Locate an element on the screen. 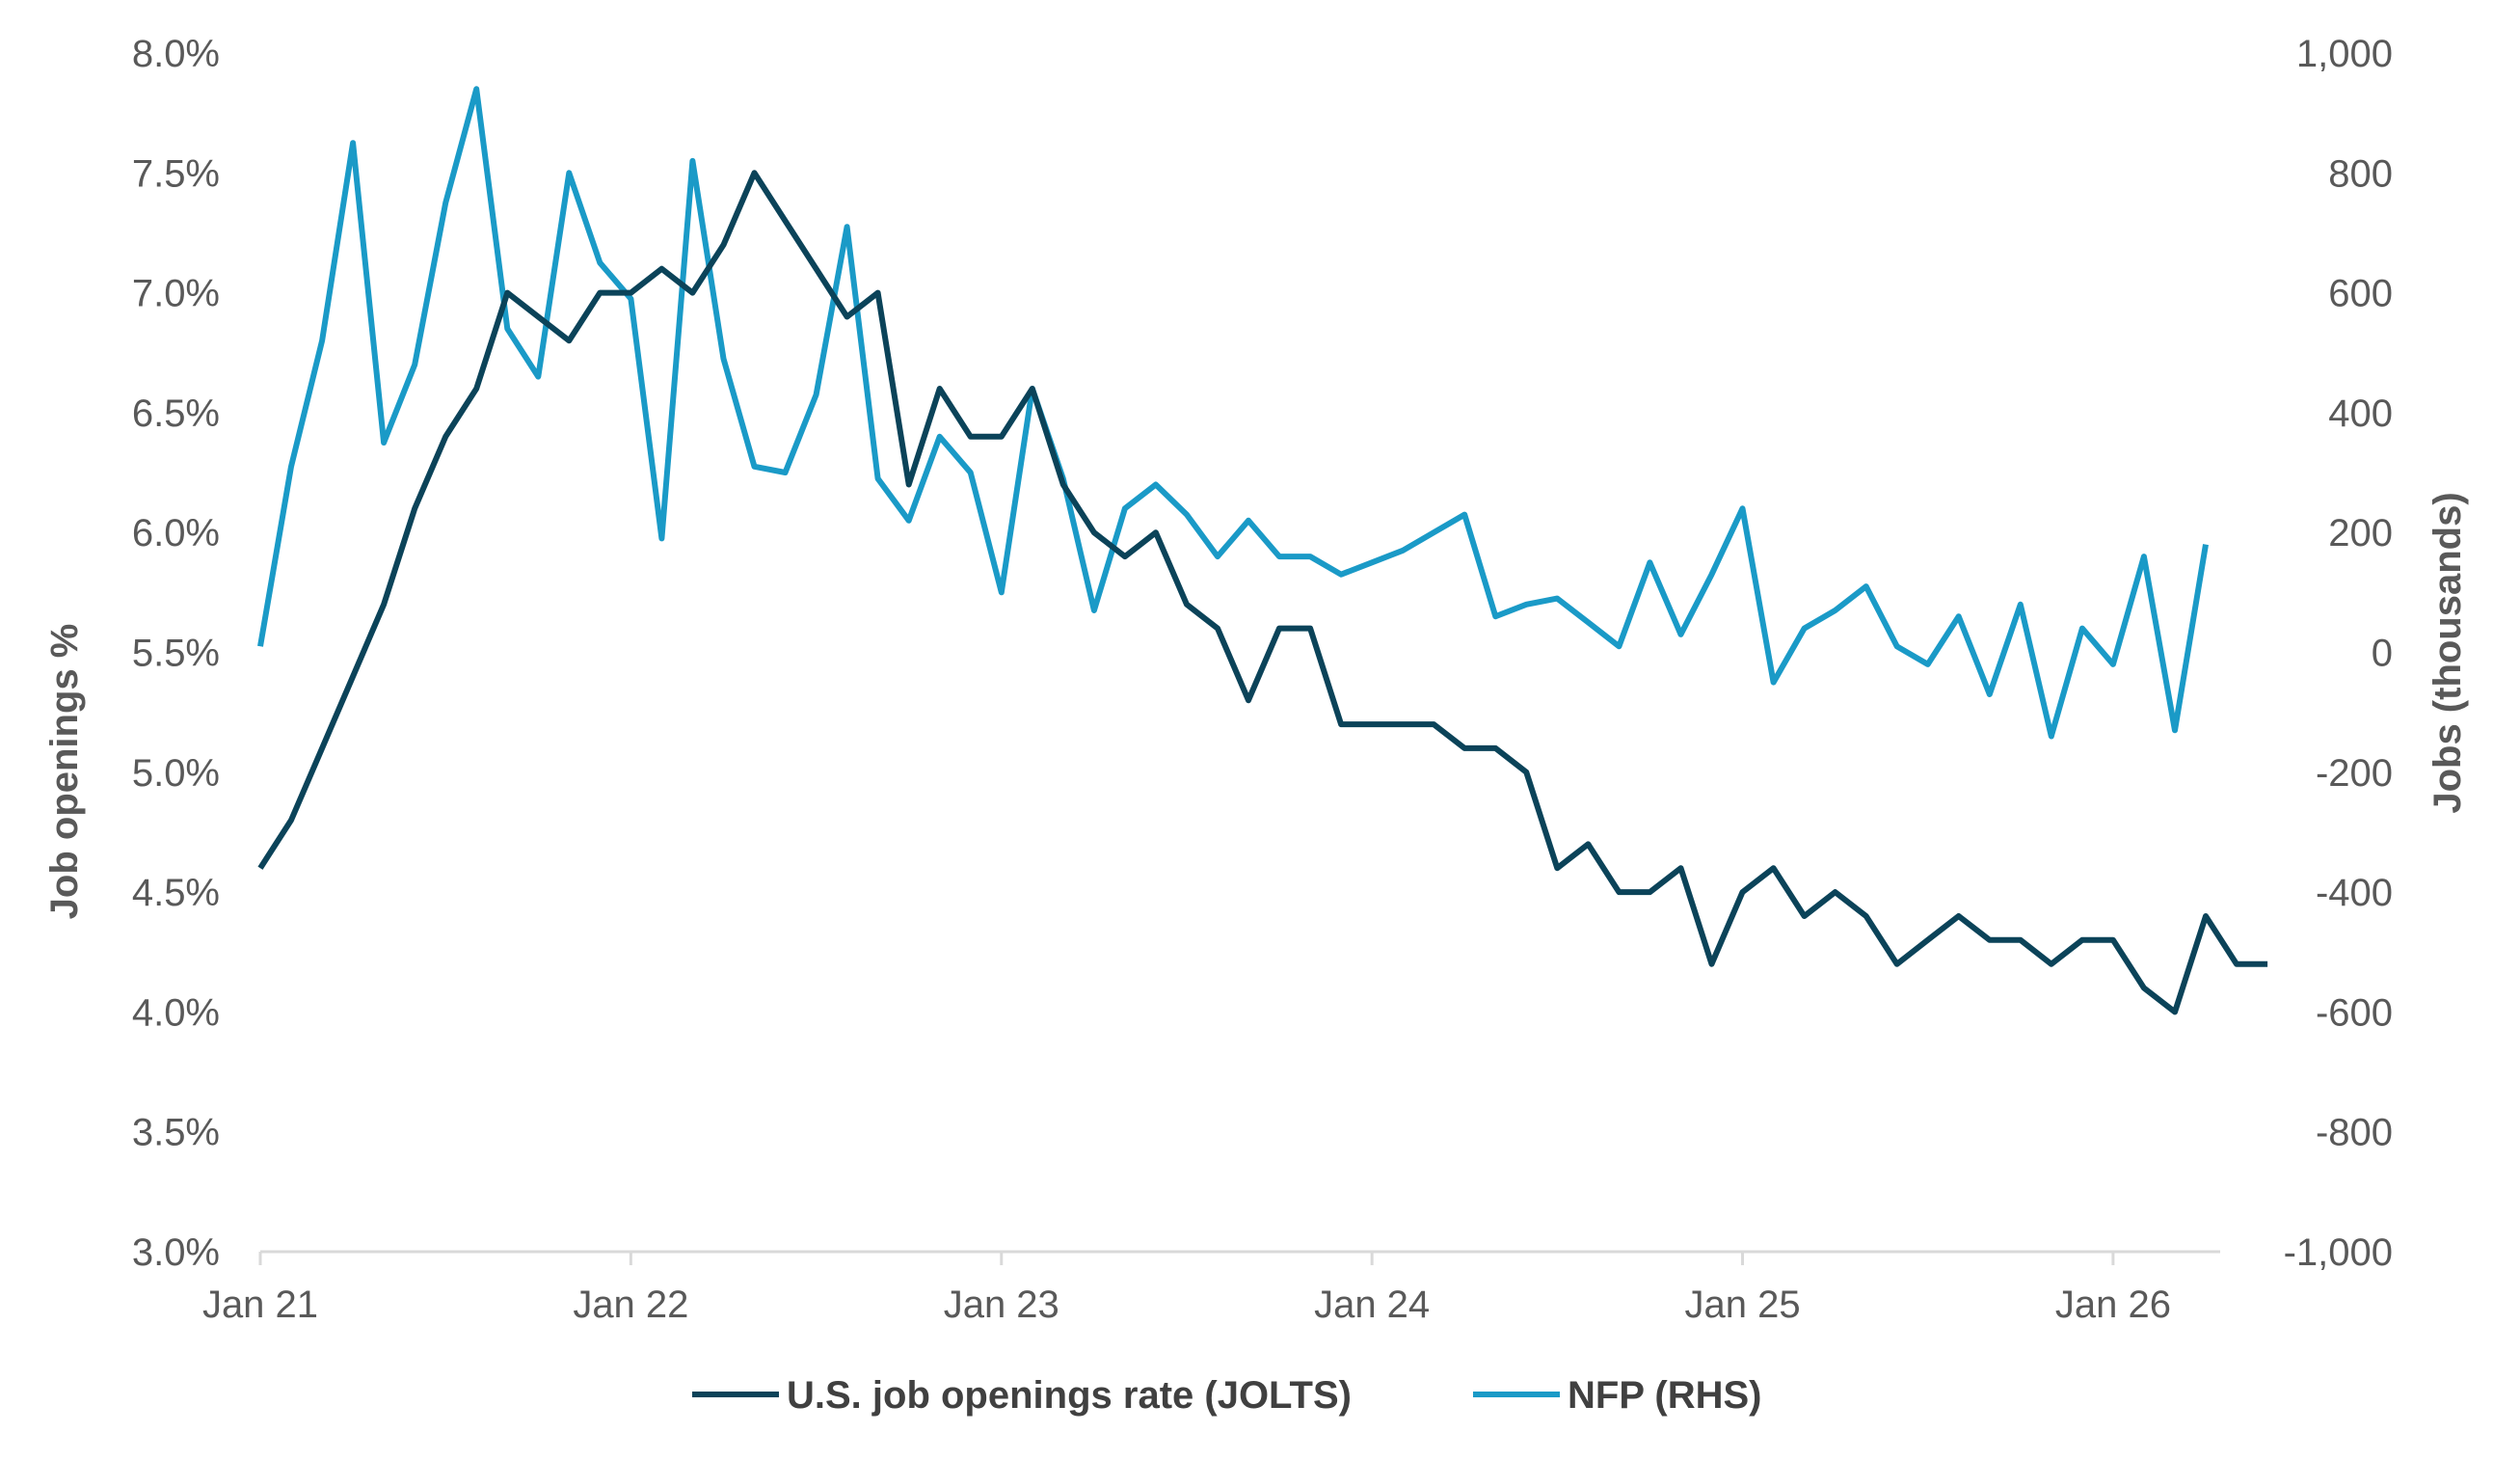 This screenshot has width=2520, height=1460. right-tick-label: 200 is located at coordinates (2360, 533).